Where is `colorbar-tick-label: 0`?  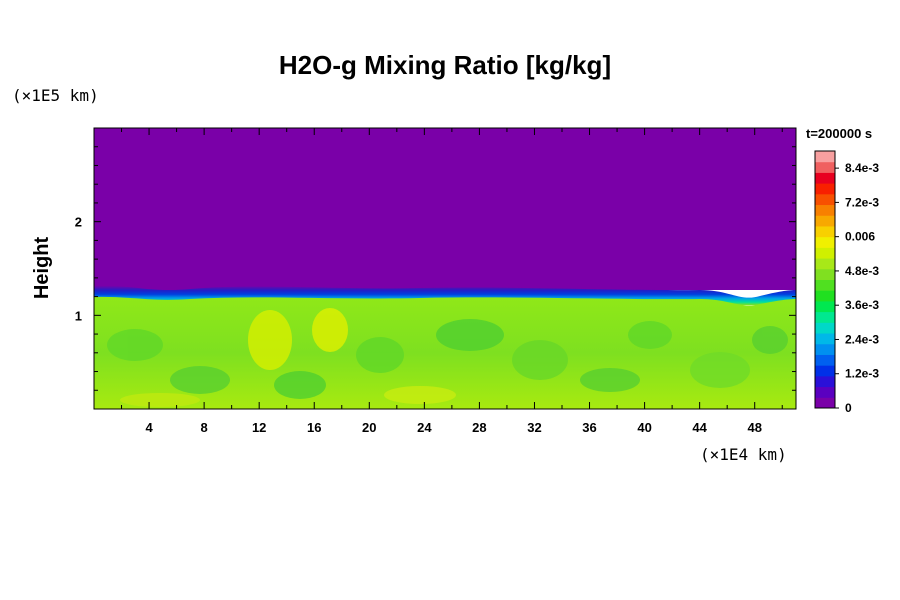
colorbar-tick-label: 0 is located at coordinates (848, 408).